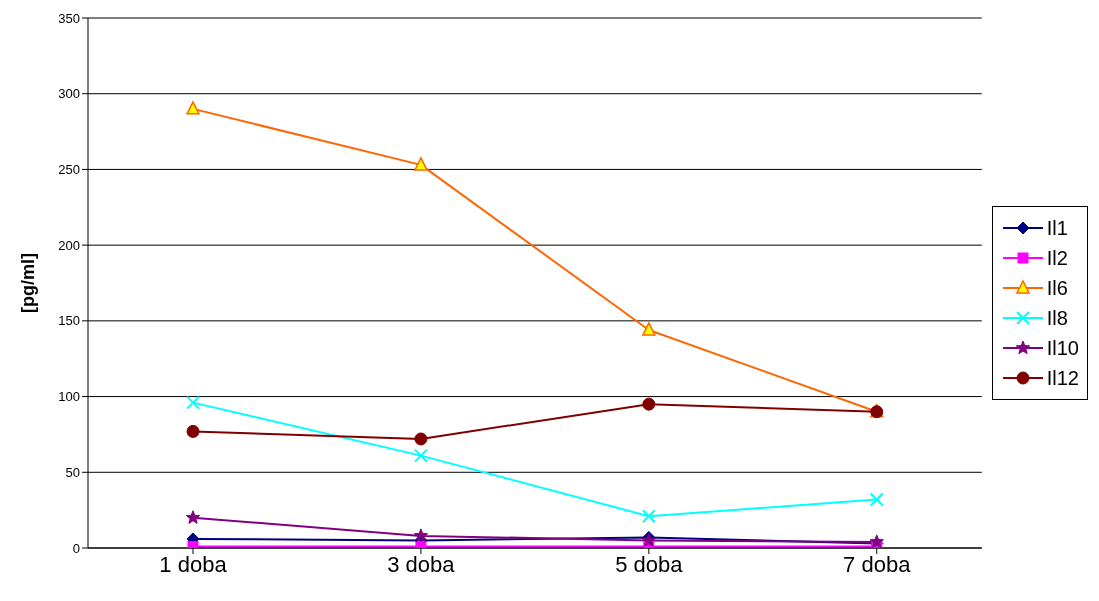 The width and height of the screenshot is (1099, 601). Describe the element at coordinates (1057, 318) in the screenshot. I see `legend-label: Il8` at that location.